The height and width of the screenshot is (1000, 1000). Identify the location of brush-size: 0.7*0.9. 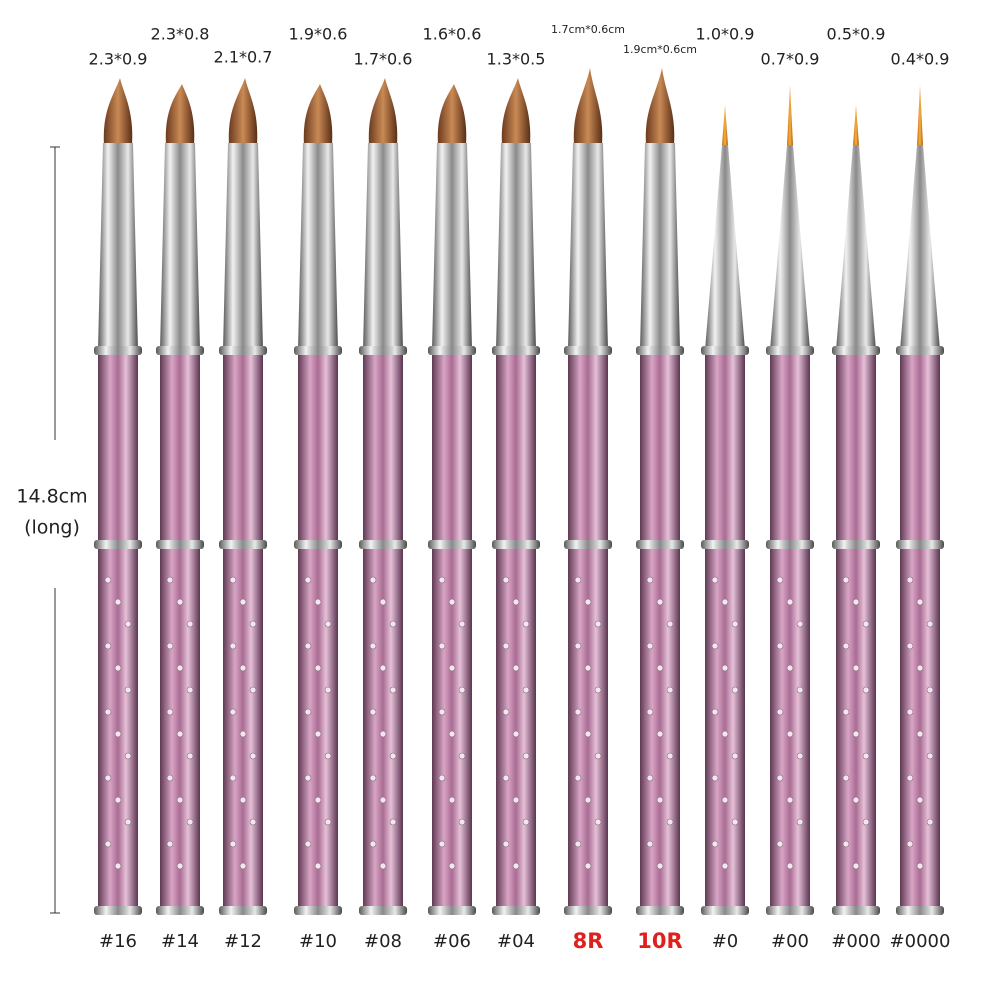
(790, 59).